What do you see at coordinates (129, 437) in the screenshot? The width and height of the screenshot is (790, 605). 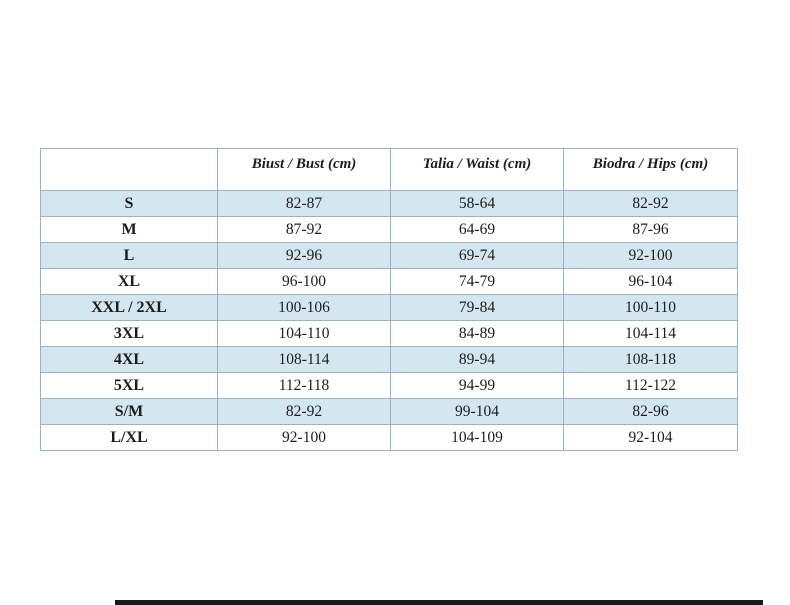 I see `size-label: L/XL` at bounding box center [129, 437].